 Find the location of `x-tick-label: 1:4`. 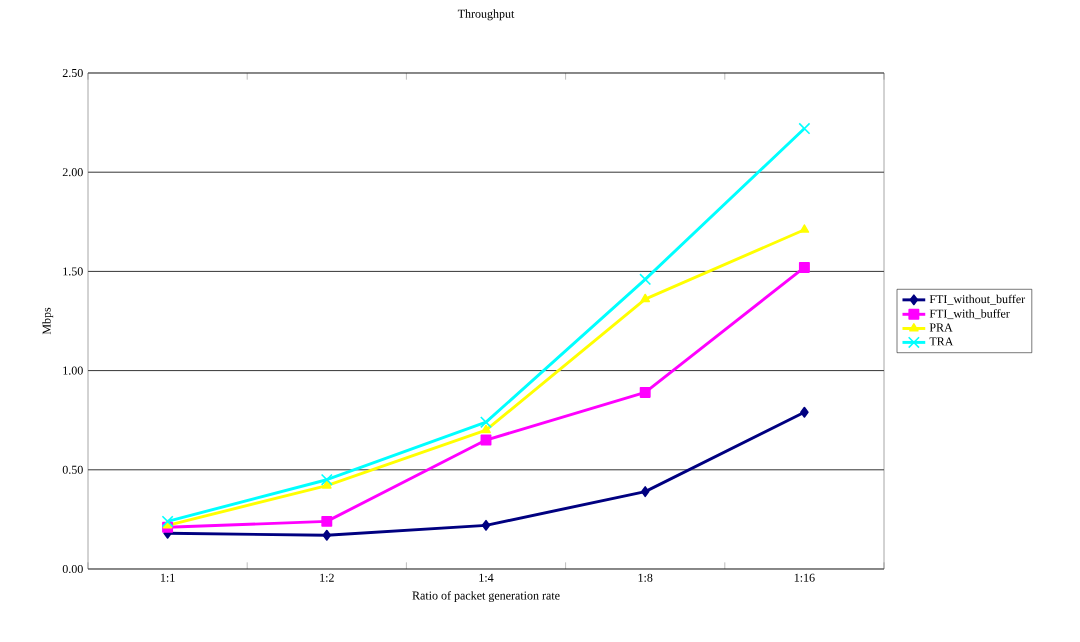

x-tick-label: 1:4 is located at coordinates (486, 577).